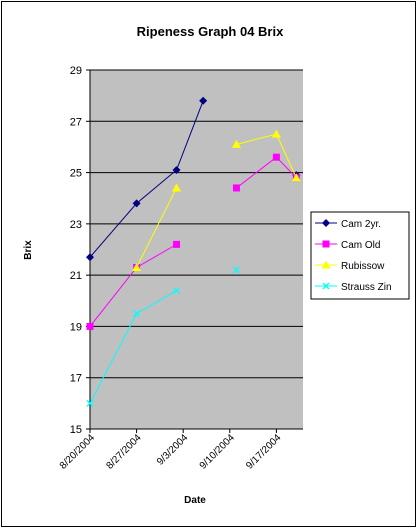 This screenshot has width=417, height=528. What do you see at coordinates (124, 452) in the screenshot?
I see `x-tick-label: 8/27/2004` at bounding box center [124, 452].